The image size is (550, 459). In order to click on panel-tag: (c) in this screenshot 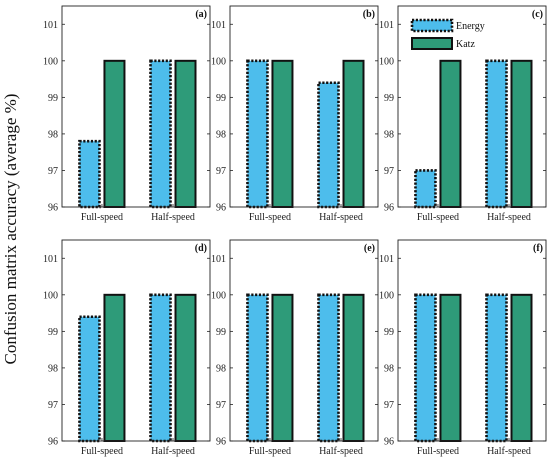, I will do `click(537, 14)`.